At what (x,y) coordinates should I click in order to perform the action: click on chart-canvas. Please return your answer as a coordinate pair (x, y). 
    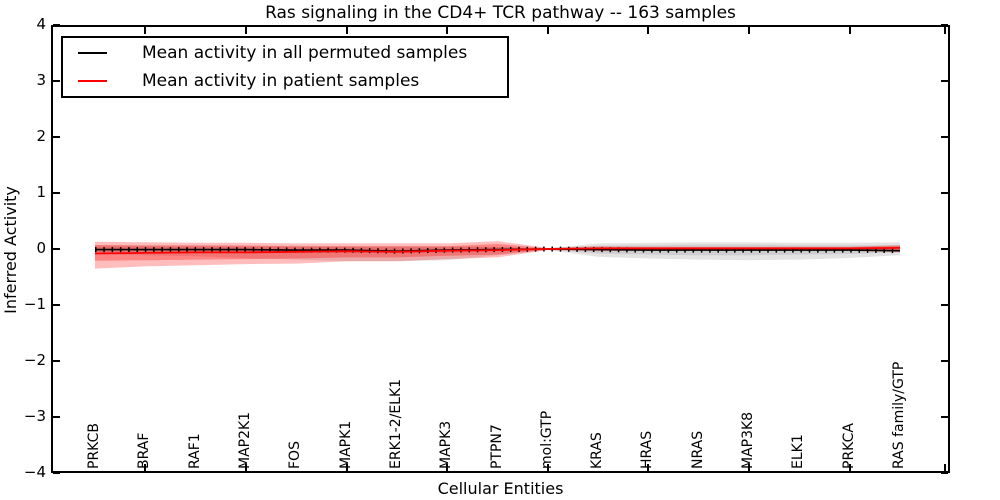
    Looking at the image, I should click on (497, 255).